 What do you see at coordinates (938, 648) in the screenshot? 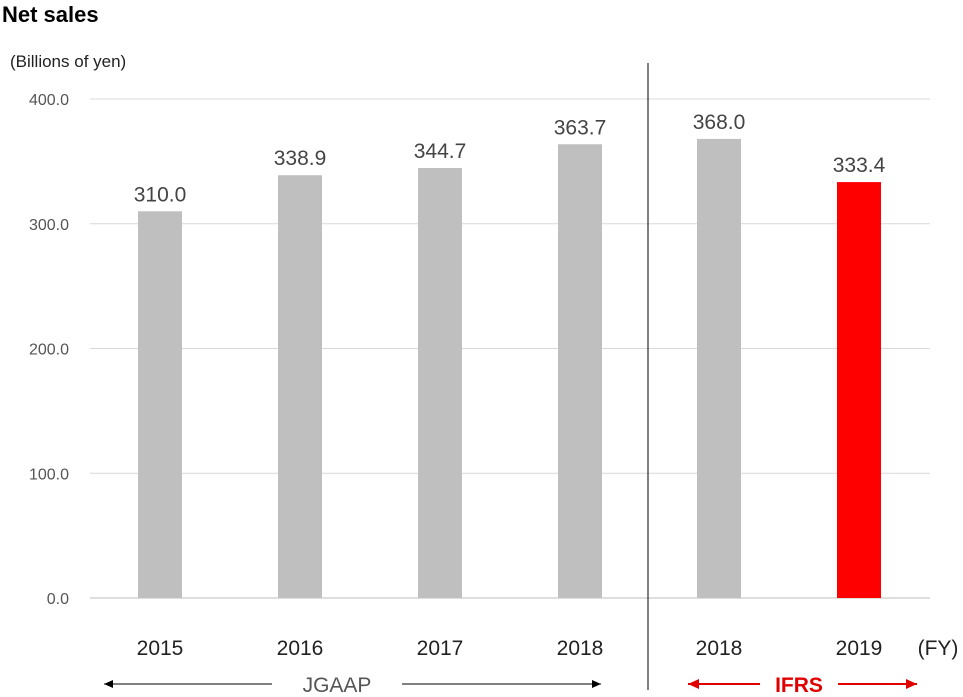
I see `x-axis-fy-label: (FY)` at bounding box center [938, 648].